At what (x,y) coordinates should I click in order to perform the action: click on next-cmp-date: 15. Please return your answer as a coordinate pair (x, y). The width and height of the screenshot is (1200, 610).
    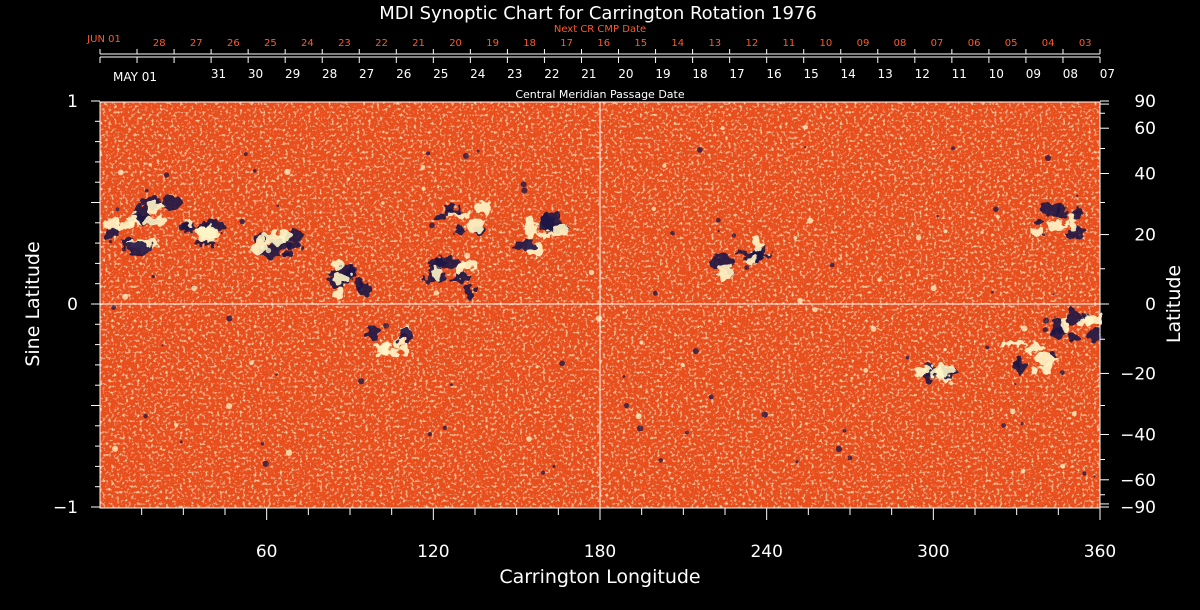
    Looking at the image, I should click on (640, 43).